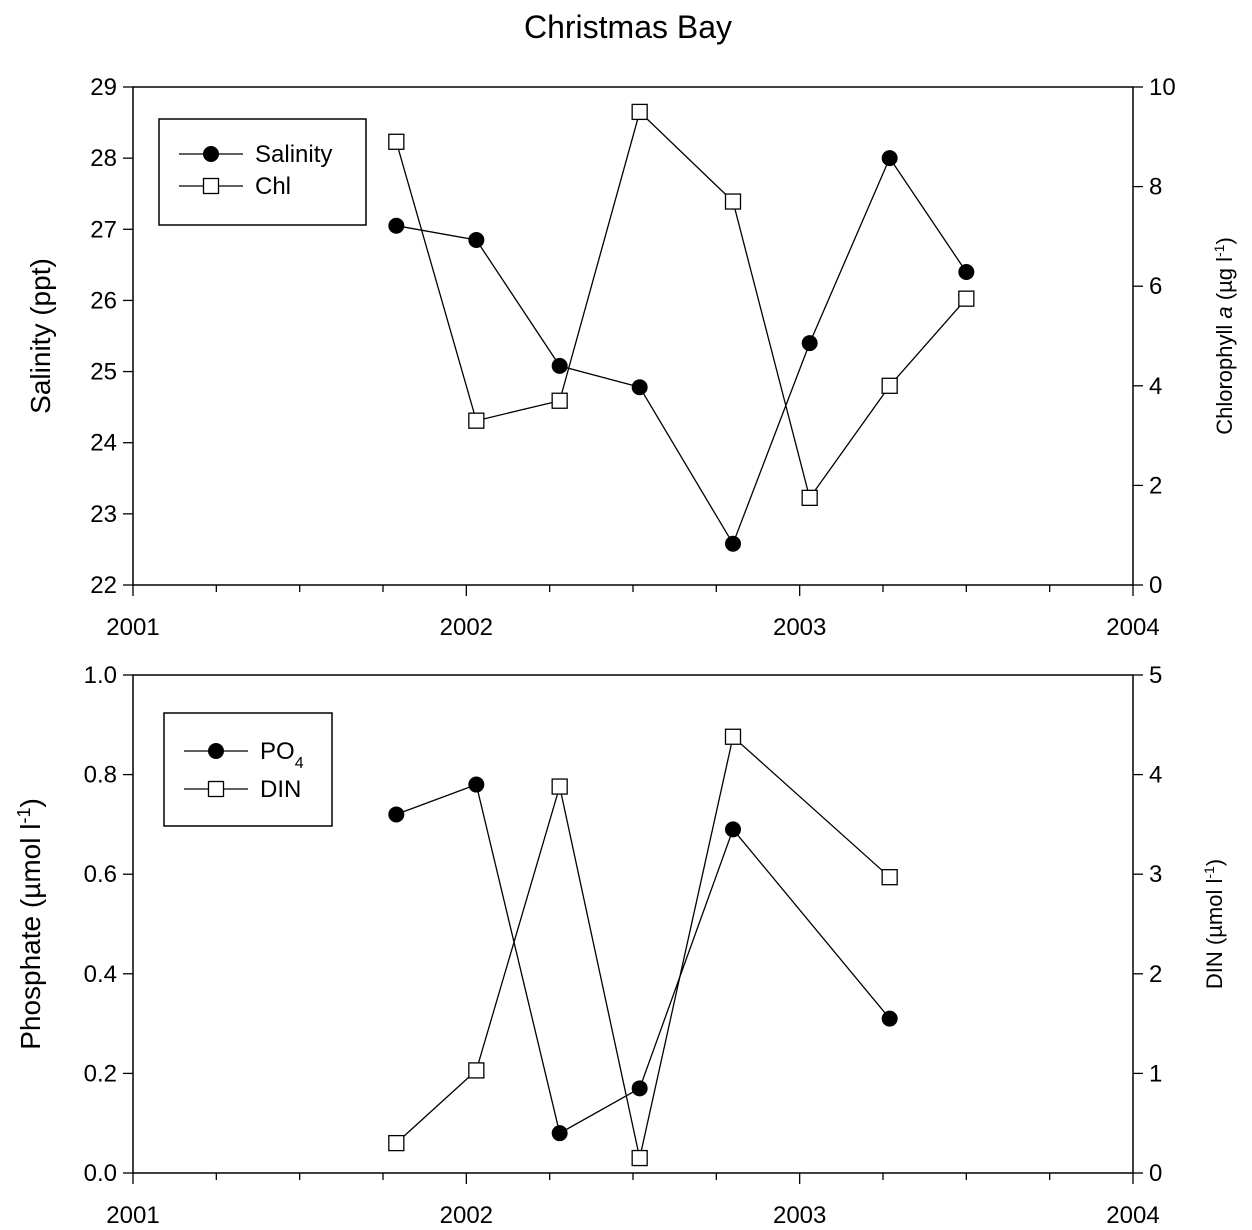 This screenshot has width=1252, height=1230. I want to click on left-axis-title: Salinity (ppt), so click(40, 336).